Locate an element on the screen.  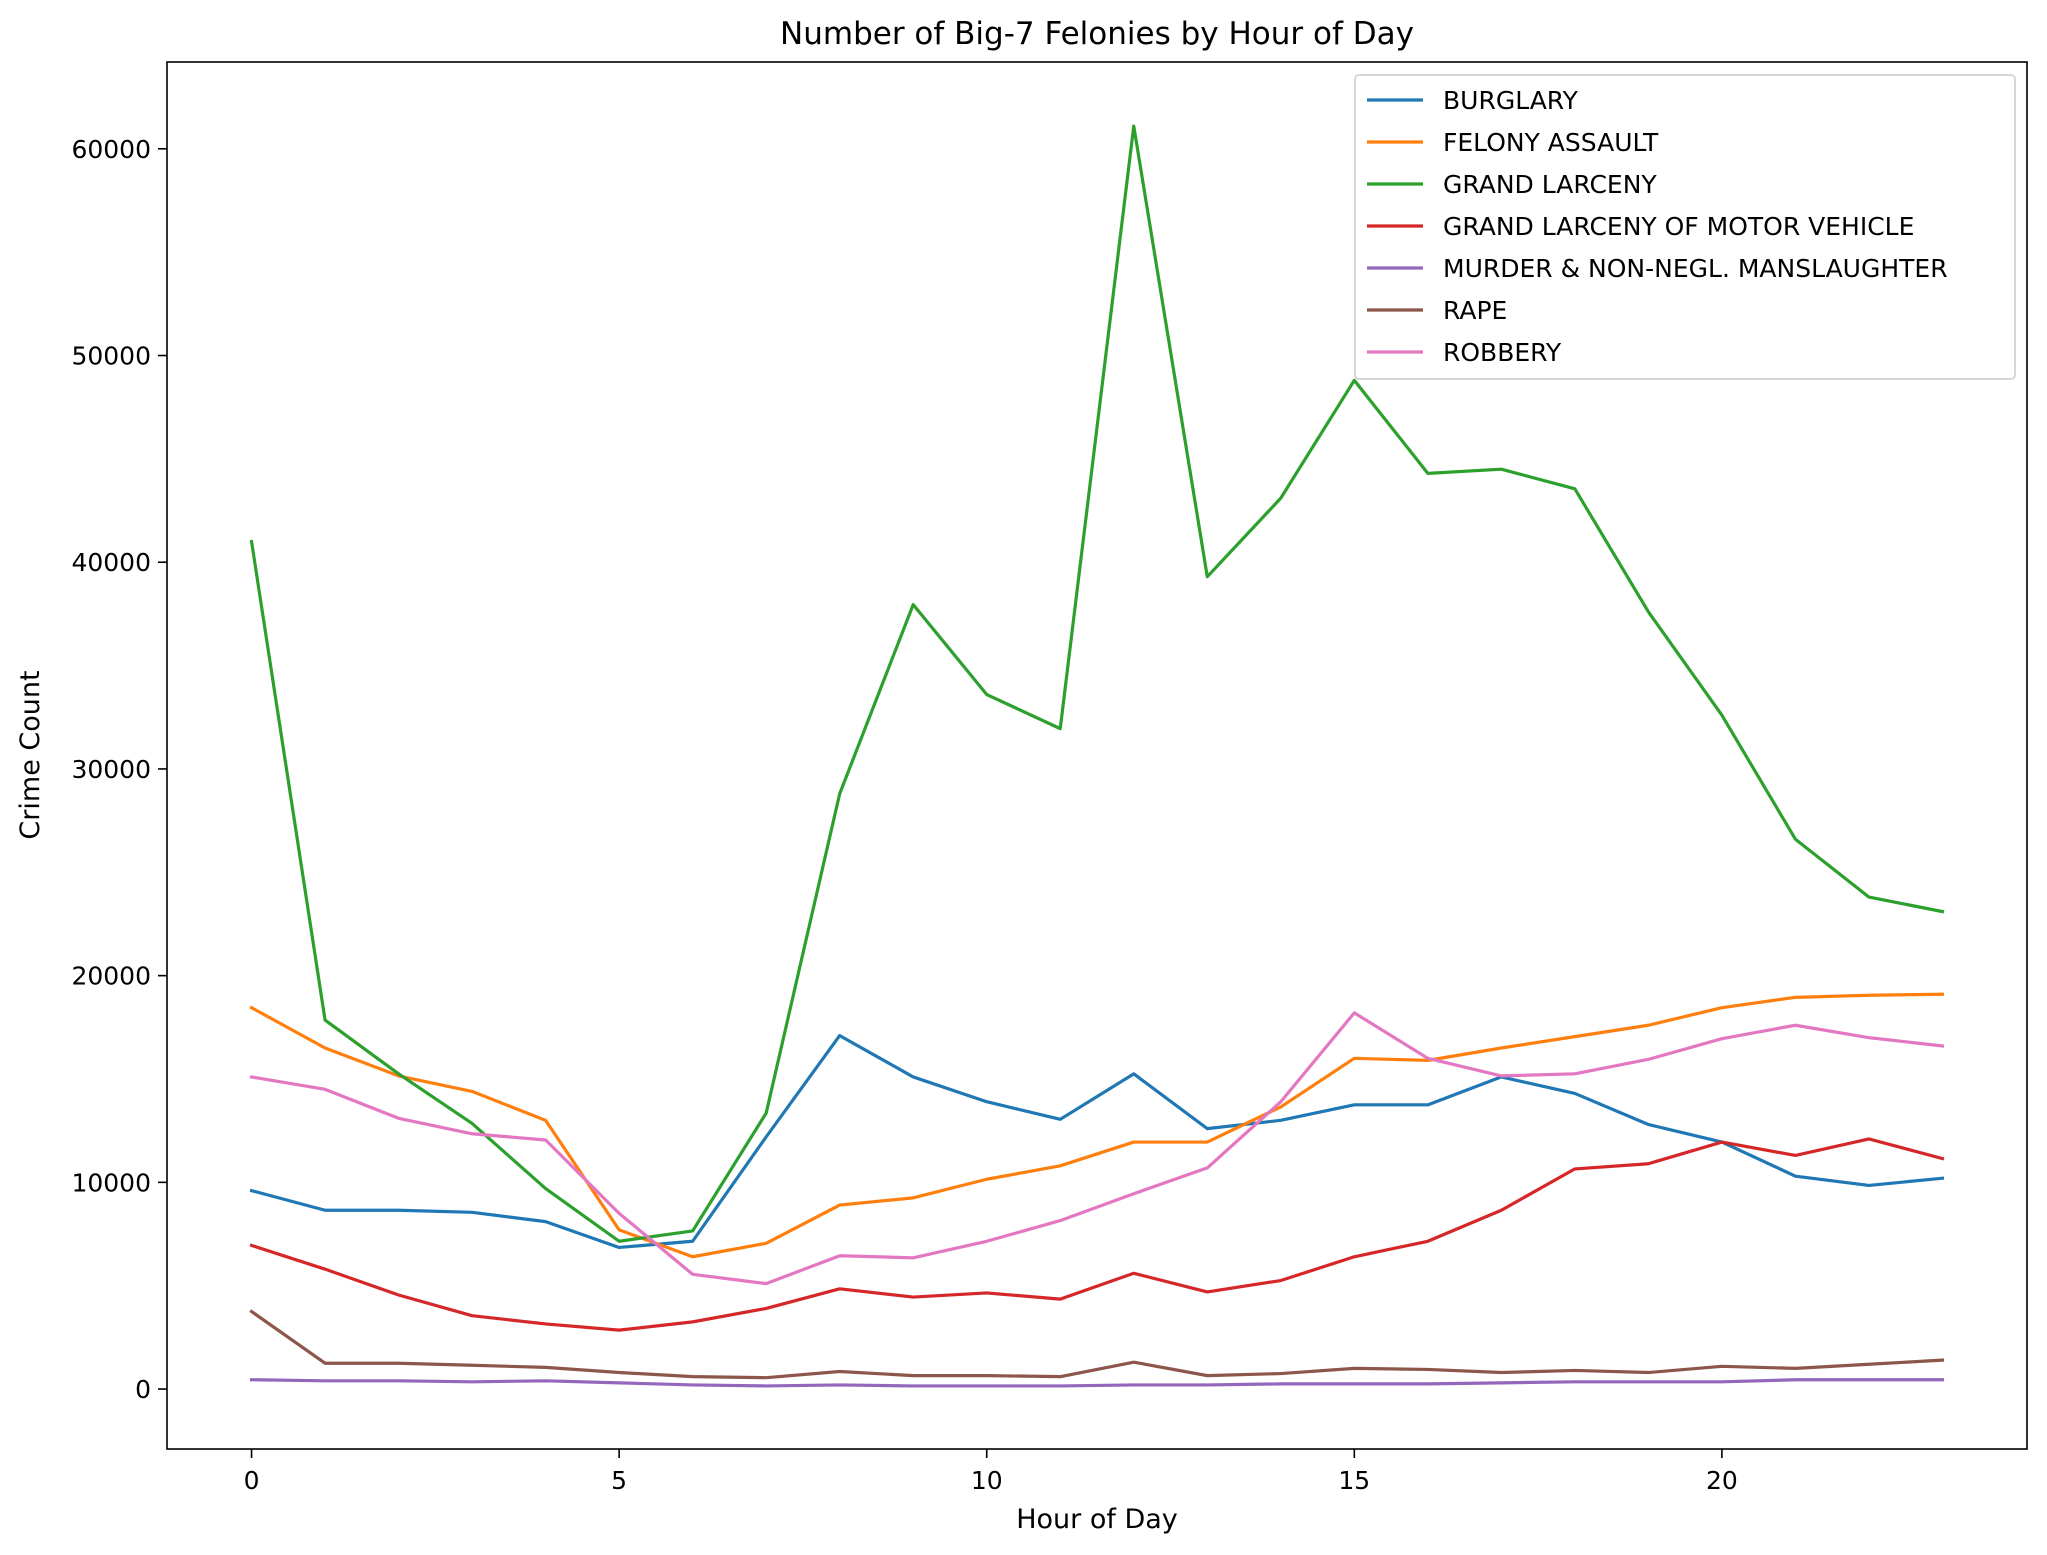
legend-label: ROBBERY is located at coordinates (1502, 352).